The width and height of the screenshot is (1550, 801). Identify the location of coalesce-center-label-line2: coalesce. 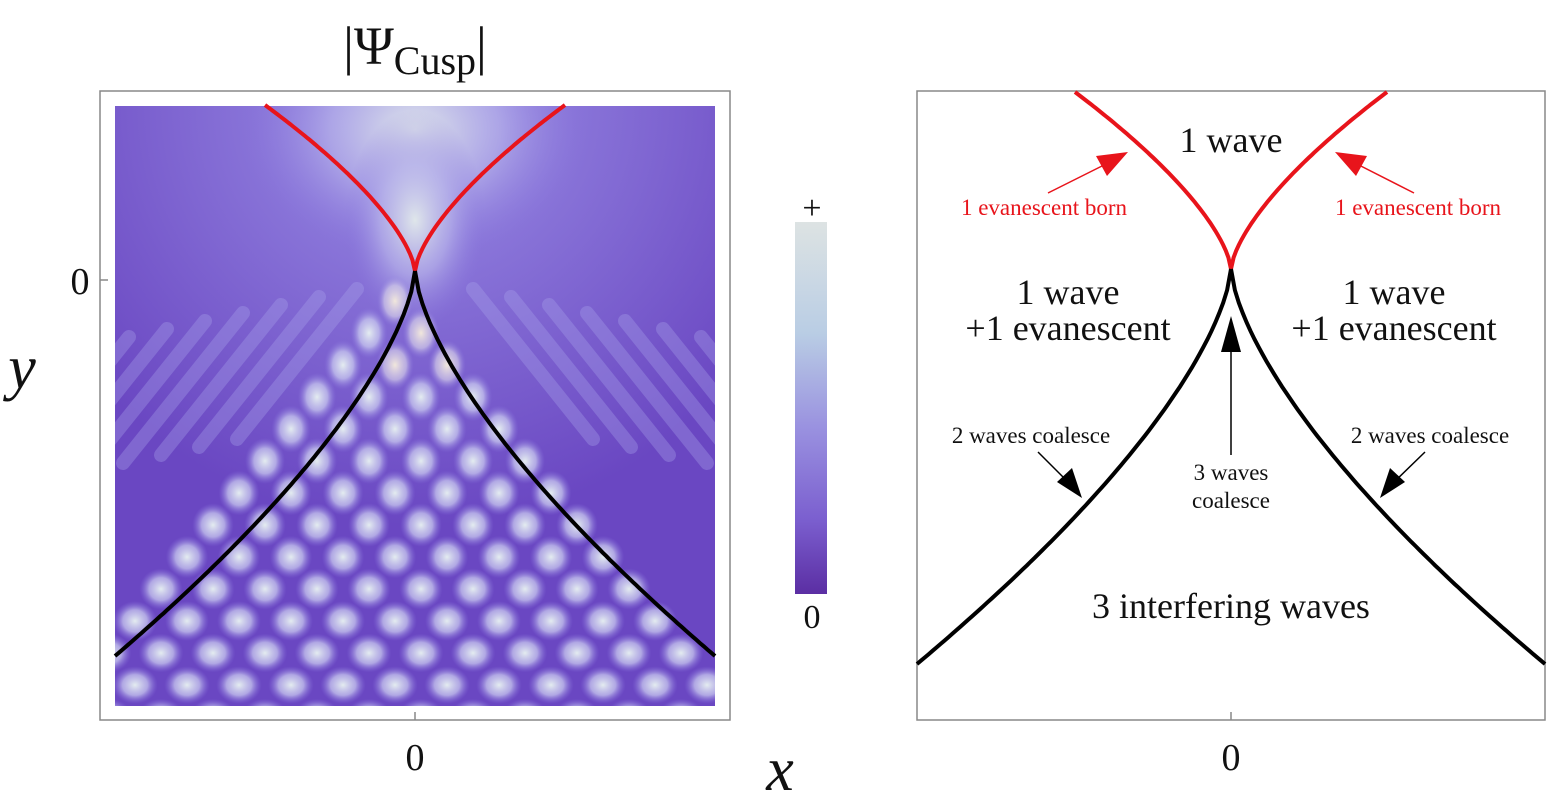
(1231, 500).